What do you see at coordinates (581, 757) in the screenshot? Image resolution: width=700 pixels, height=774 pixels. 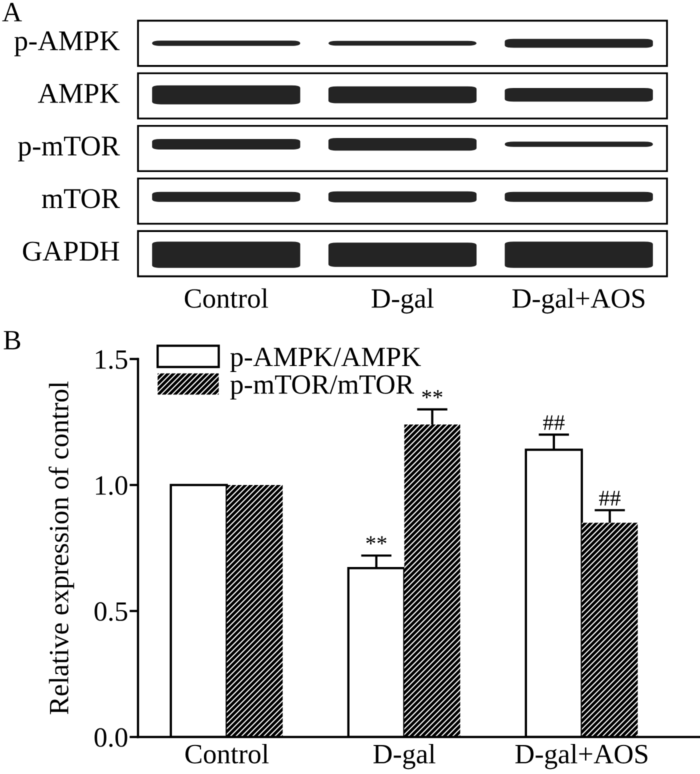 I see `x-tick-label: D-gal+AOS` at bounding box center [581, 757].